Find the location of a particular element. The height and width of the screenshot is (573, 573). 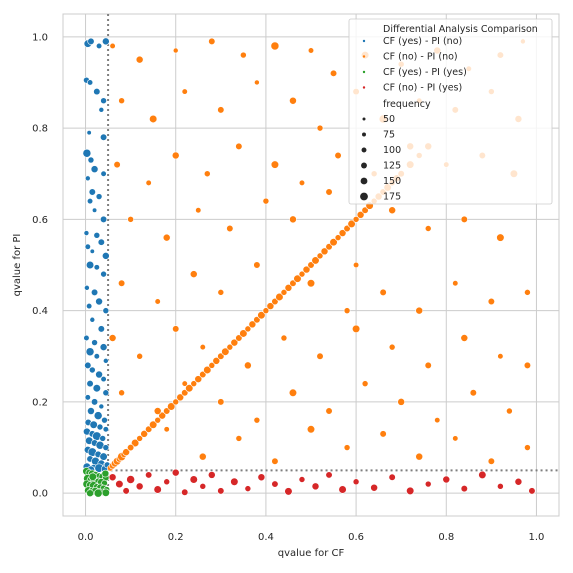

legend-box is located at coordinates (450, 111).